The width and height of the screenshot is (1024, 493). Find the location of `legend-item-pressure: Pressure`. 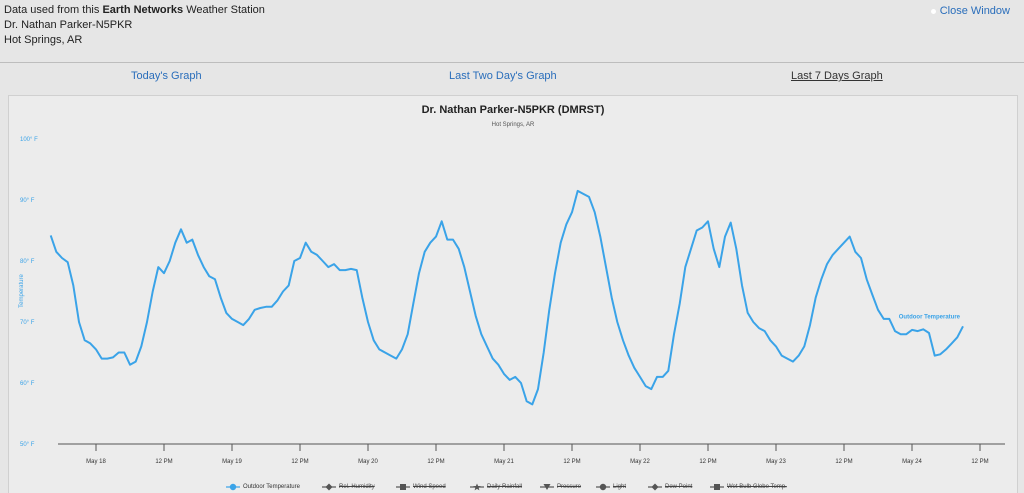

legend-item-pressure: Pressure is located at coordinates (560, 487).